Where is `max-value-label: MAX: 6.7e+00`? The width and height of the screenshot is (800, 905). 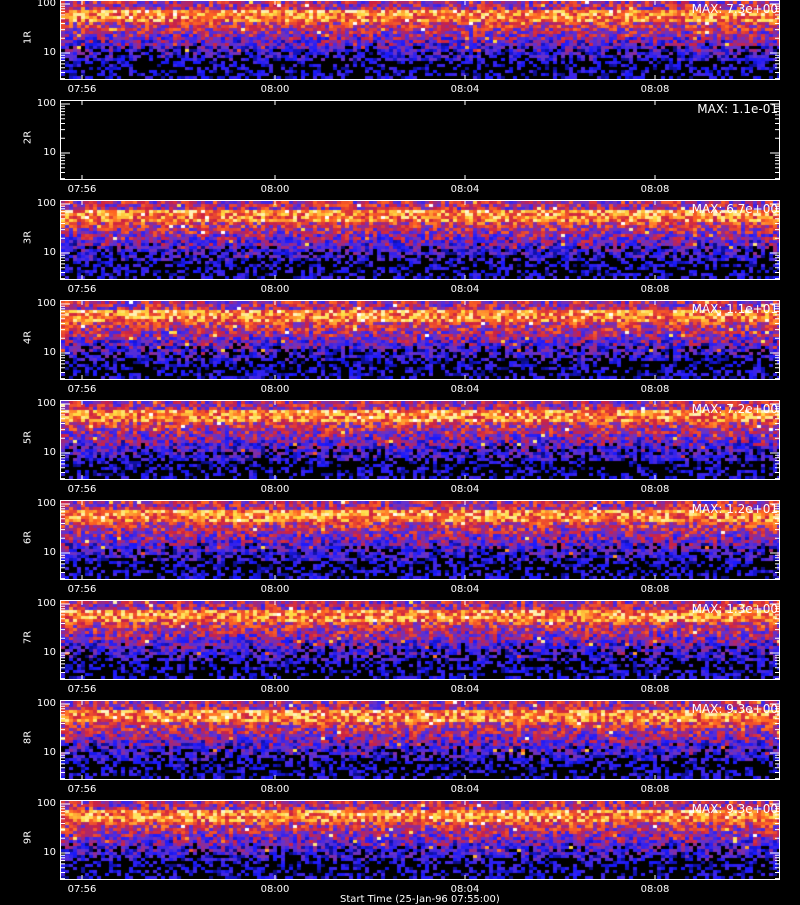 max-value-label: MAX: 6.7e+00 is located at coordinates (734, 209).